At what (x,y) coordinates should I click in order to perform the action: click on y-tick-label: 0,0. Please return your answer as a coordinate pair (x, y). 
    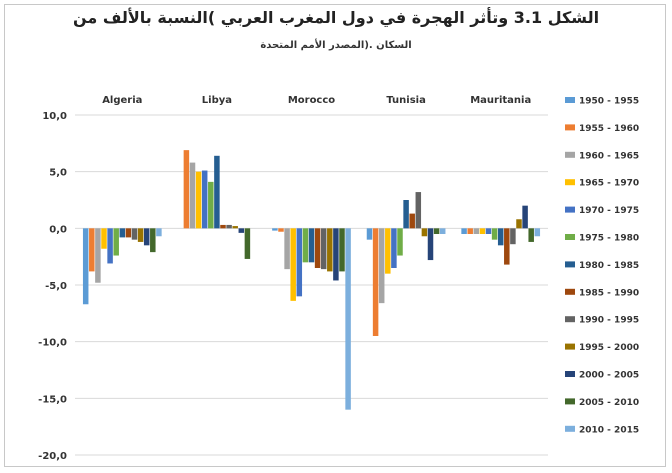
    Looking at the image, I should click on (58, 229).